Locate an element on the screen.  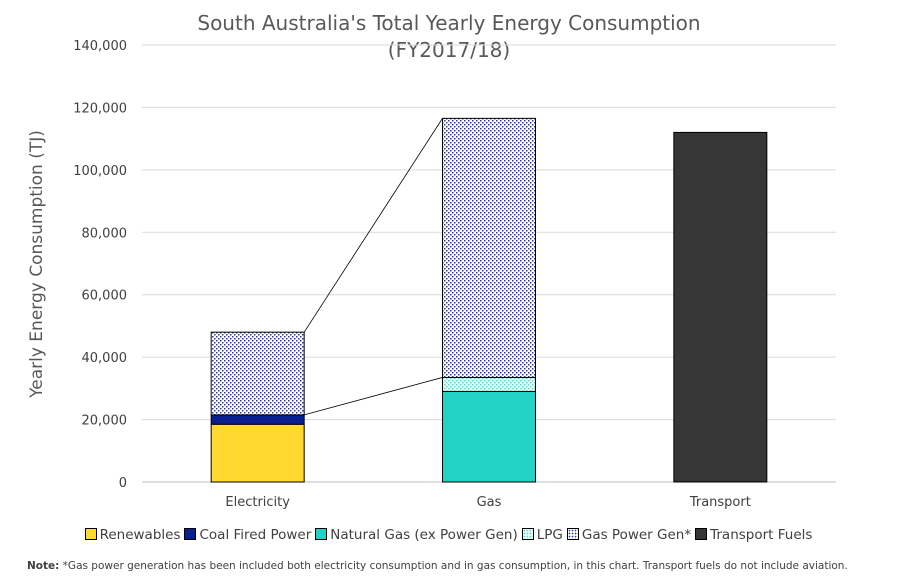
x-tick-labels: Electricity Gas Transport is located at coordinates (487, 502).